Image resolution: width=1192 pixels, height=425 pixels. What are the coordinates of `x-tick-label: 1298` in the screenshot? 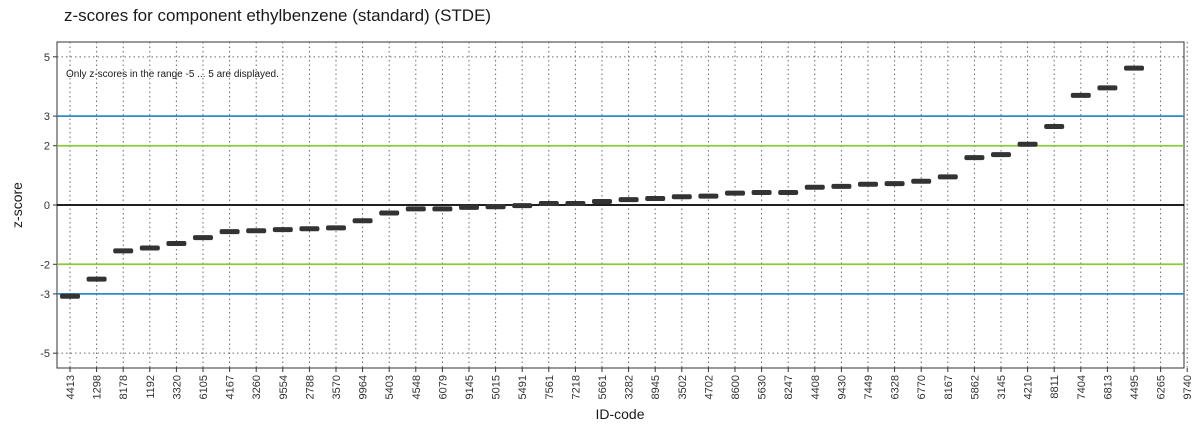 It's located at (98, 387).